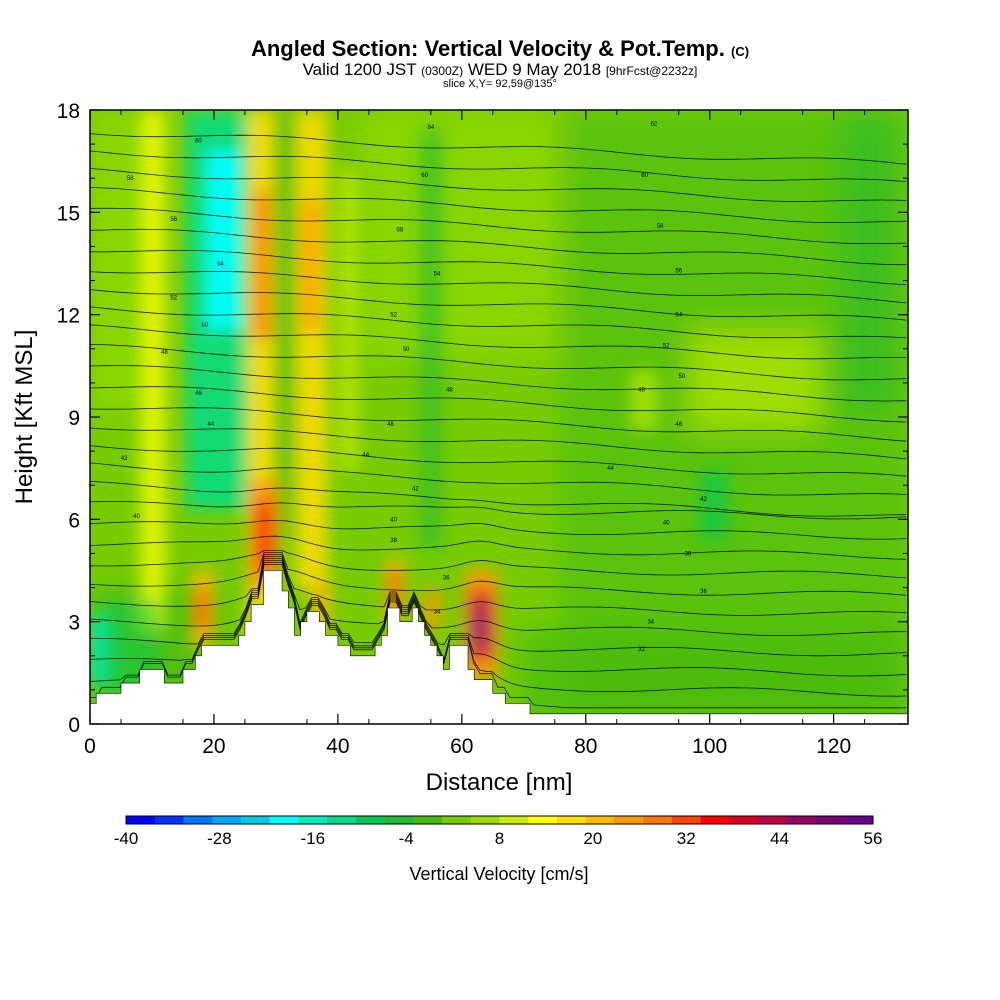 Image resolution: width=1000 pixels, height=1000 pixels. What do you see at coordinates (651, 71) in the screenshot?
I see `forecast-info: [9hrFcst@2232z]` at bounding box center [651, 71].